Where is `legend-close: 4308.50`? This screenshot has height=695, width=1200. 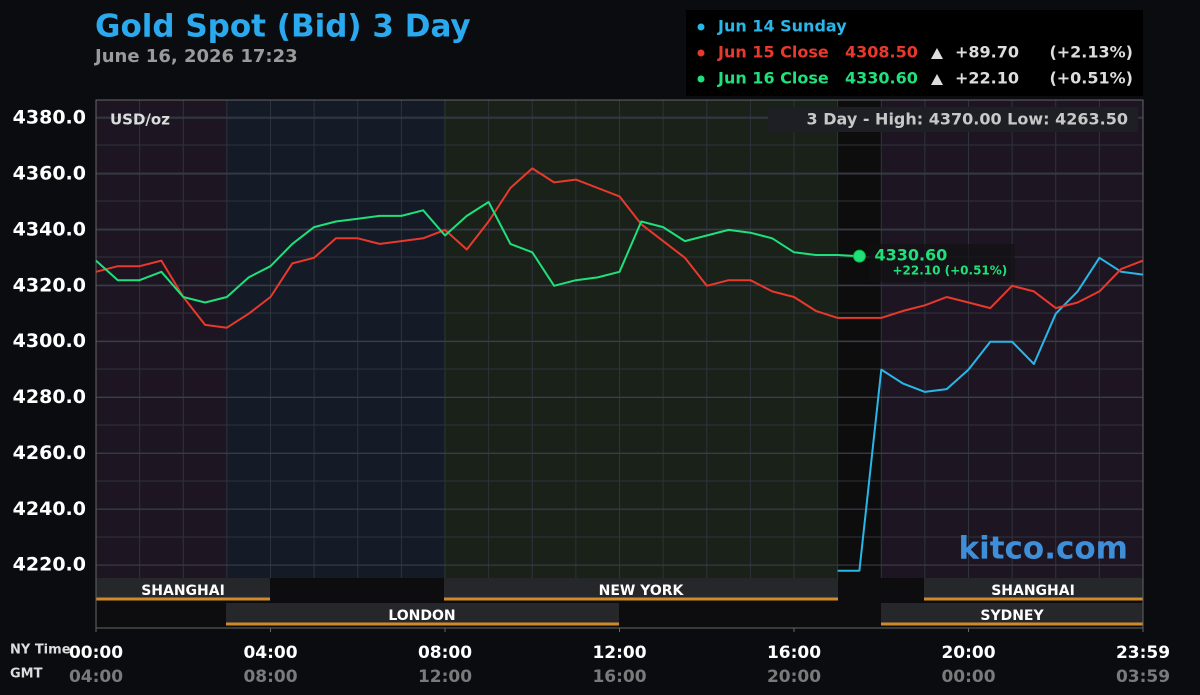 legend-close: 4308.50 is located at coordinates (881, 52).